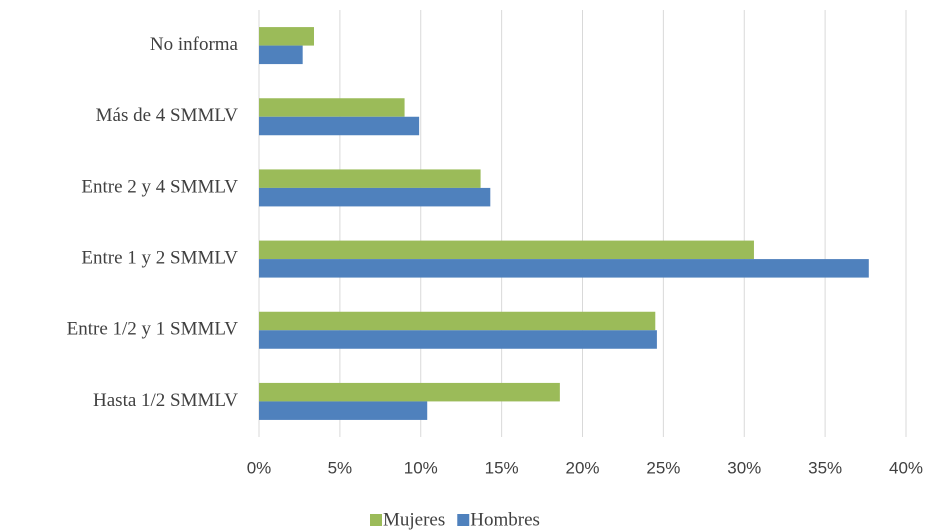 This screenshot has width=928, height=531. I want to click on y-tick-label: Más de 4 SMMLV, so click(167, 115).